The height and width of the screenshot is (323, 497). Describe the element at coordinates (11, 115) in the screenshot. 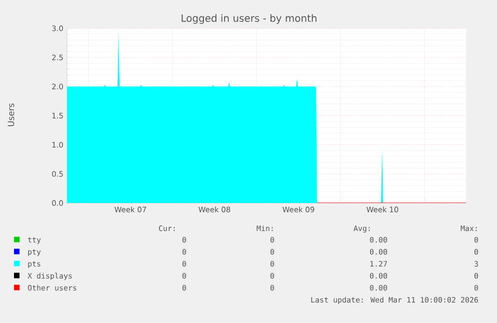

I see `y-axis-title: Users` at that location.